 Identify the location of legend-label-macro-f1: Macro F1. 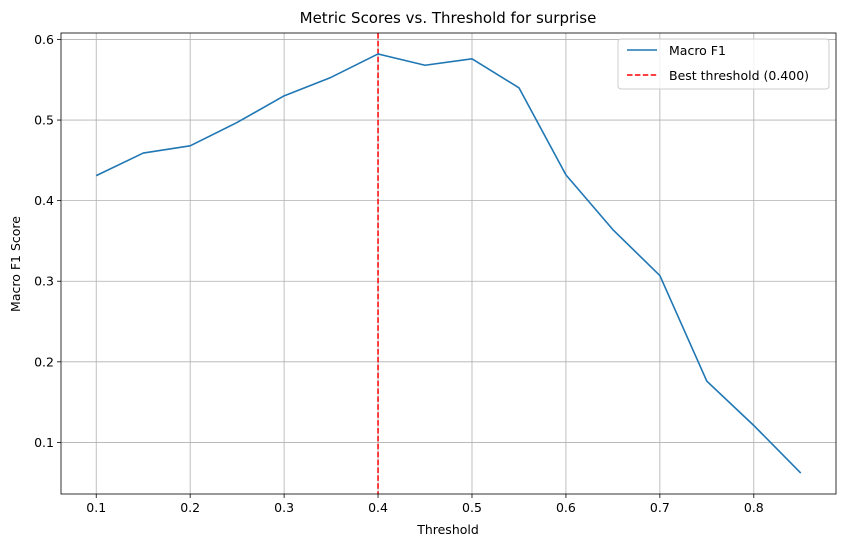
(697, 50).